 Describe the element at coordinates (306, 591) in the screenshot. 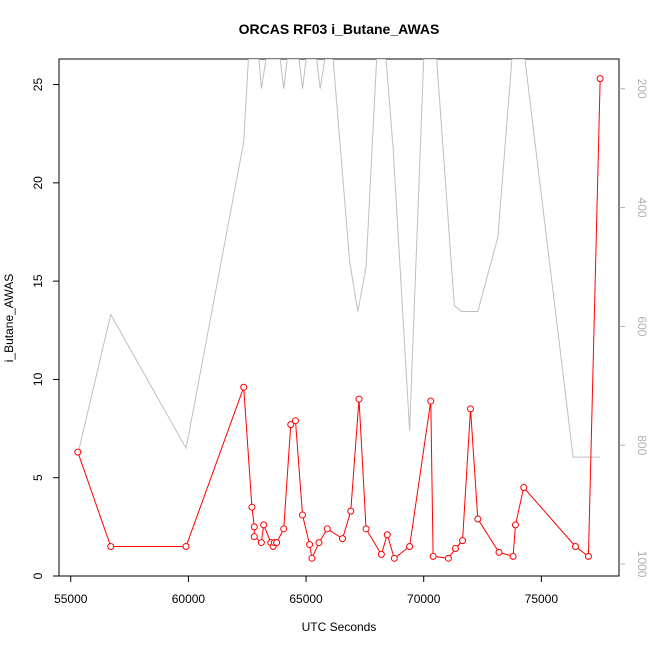

I see `x-axis: 55000 60000 65000 70000 75000` at that location.